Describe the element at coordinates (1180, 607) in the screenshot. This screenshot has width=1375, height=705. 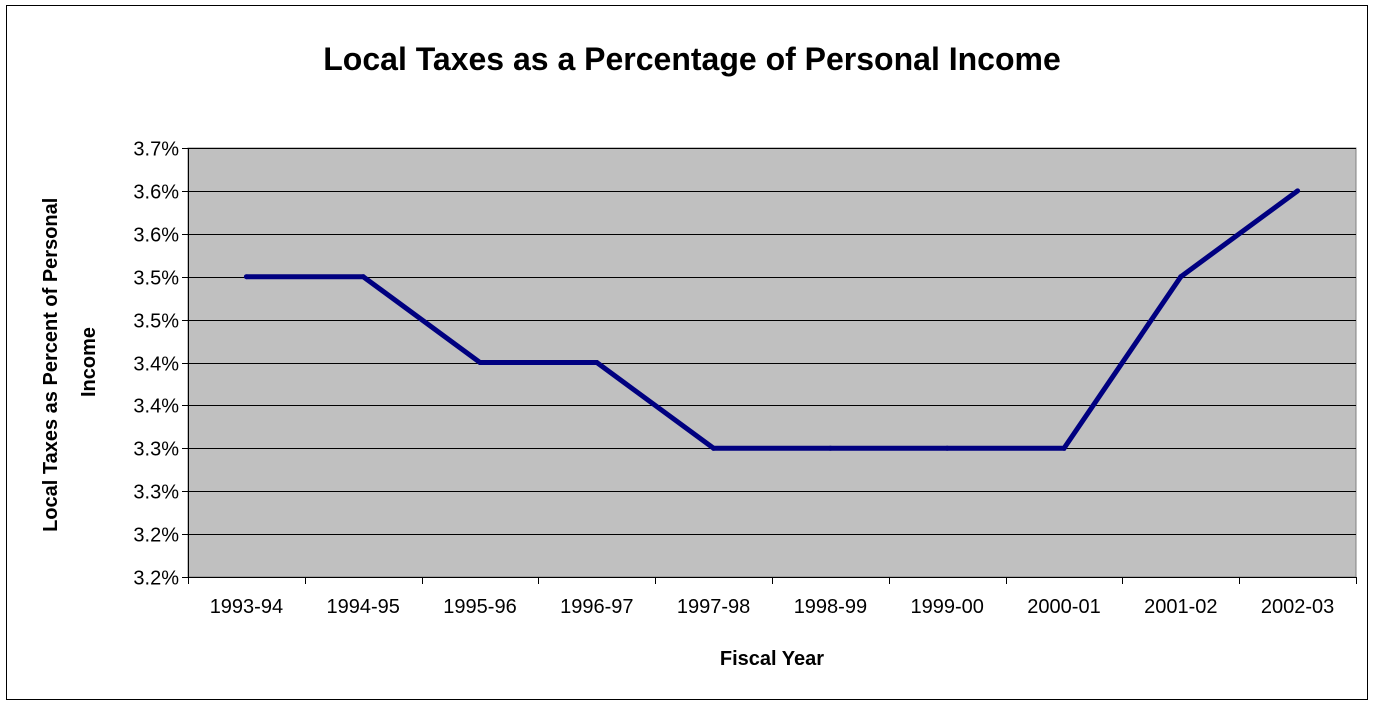
I see `x-tick-label: 2001-02` at that location.